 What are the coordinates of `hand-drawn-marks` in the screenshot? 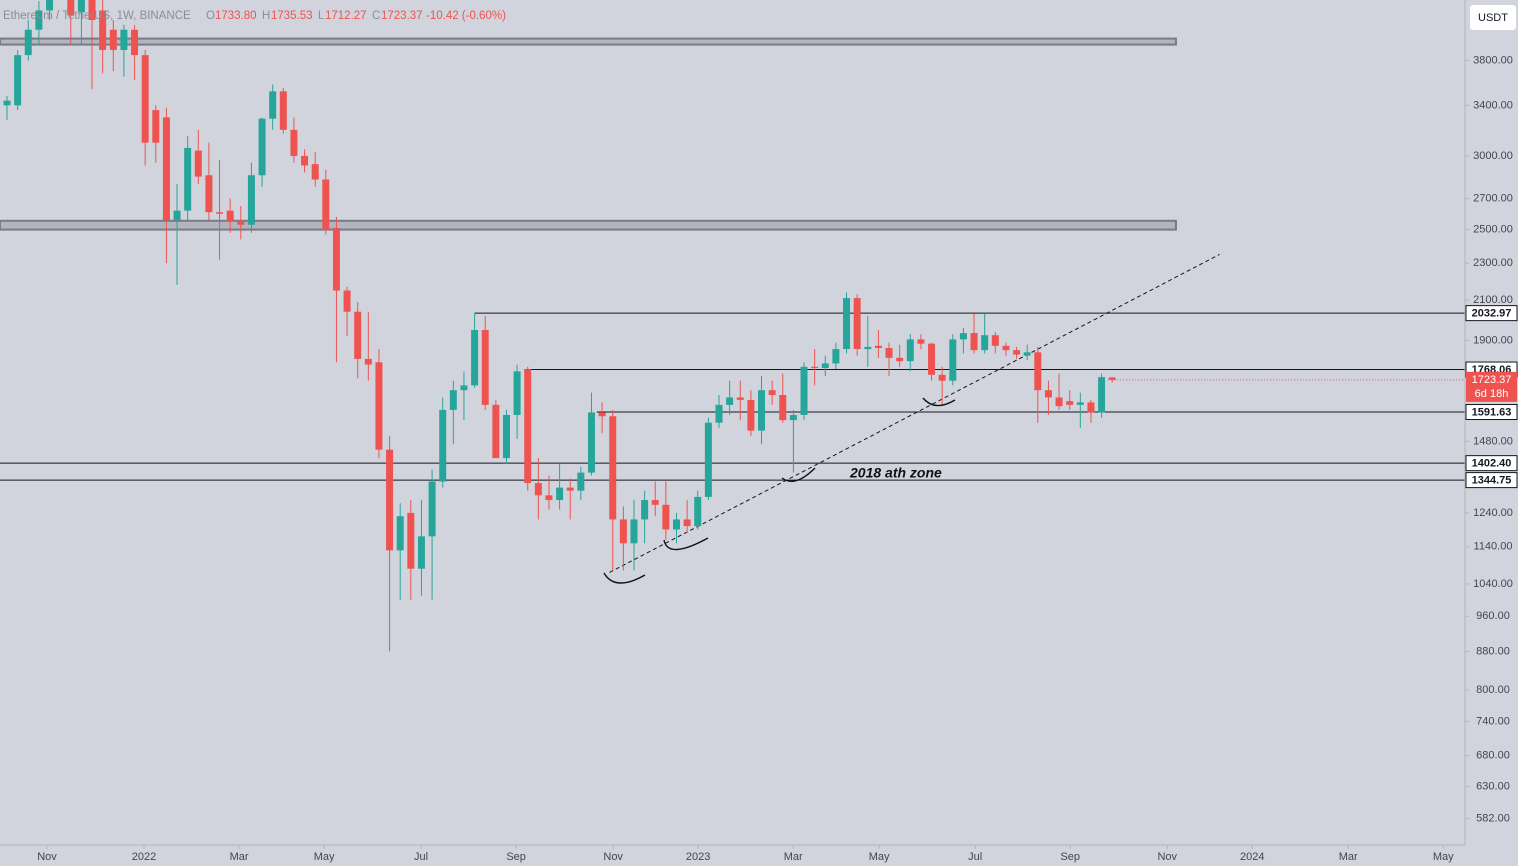 It's located at (779, 490).